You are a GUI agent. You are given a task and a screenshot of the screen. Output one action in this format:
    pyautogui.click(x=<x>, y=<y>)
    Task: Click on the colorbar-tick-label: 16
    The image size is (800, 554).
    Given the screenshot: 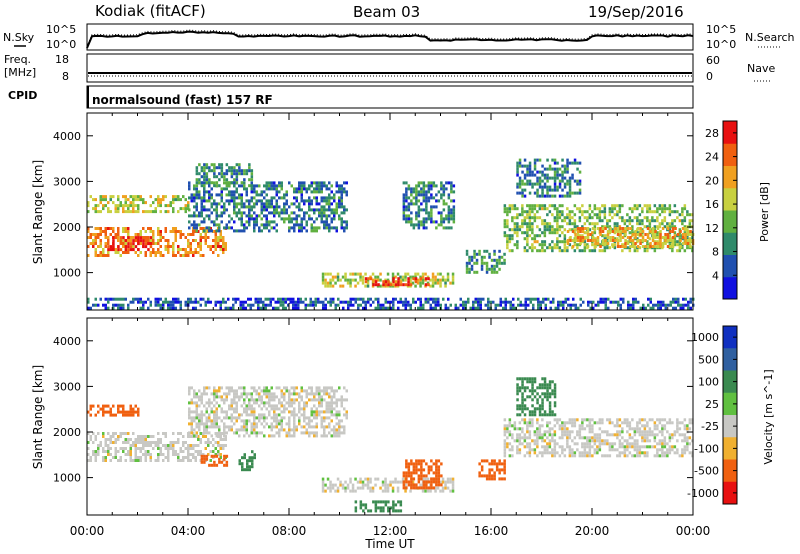 What is the action you would take?
    pyautogui.click(x=712, y=204)
    